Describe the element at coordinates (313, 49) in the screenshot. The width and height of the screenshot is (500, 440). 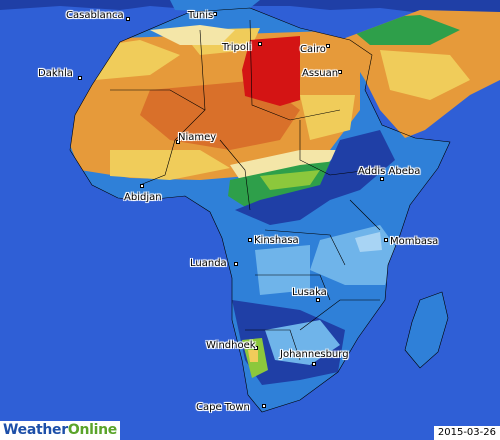
I see `city-label-cairo: Cairo` at that location.